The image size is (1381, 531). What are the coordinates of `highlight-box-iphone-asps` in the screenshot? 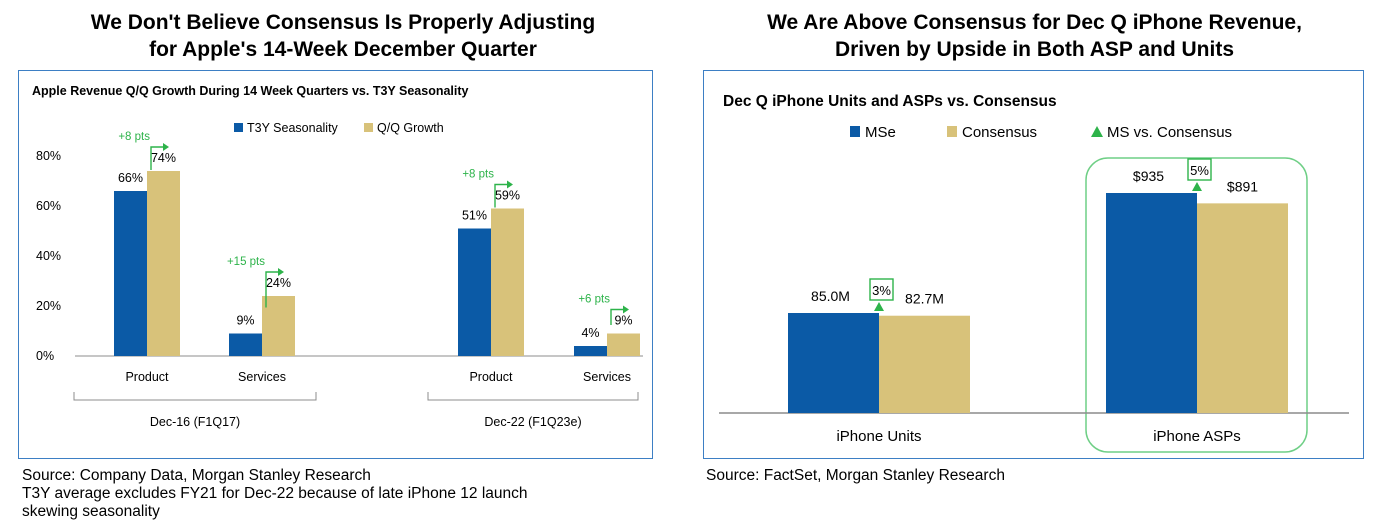 It's located at (1196, 305).